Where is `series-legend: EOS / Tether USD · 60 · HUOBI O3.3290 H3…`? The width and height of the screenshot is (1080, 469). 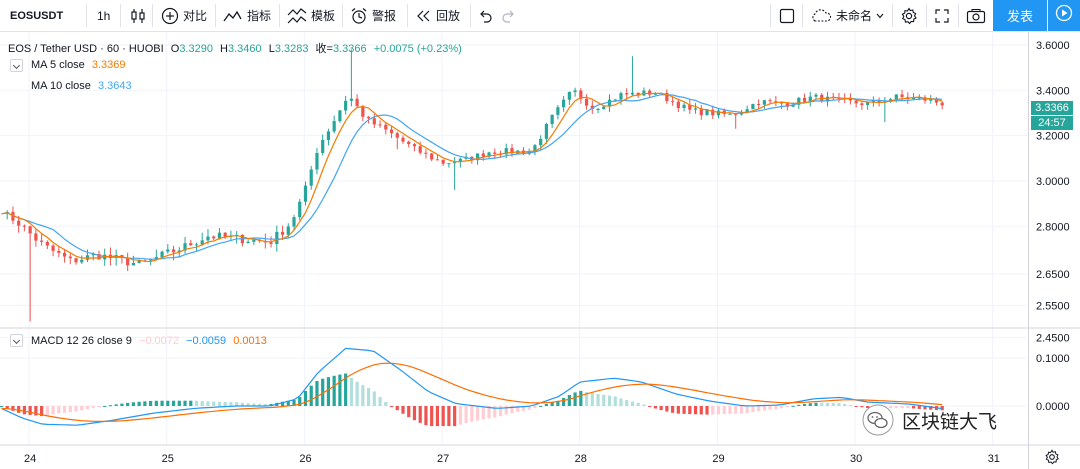 series-legend: EOS / Tether USD · 60 · HUOBI O3.3290 H3… is located at coordinates (237, 48).